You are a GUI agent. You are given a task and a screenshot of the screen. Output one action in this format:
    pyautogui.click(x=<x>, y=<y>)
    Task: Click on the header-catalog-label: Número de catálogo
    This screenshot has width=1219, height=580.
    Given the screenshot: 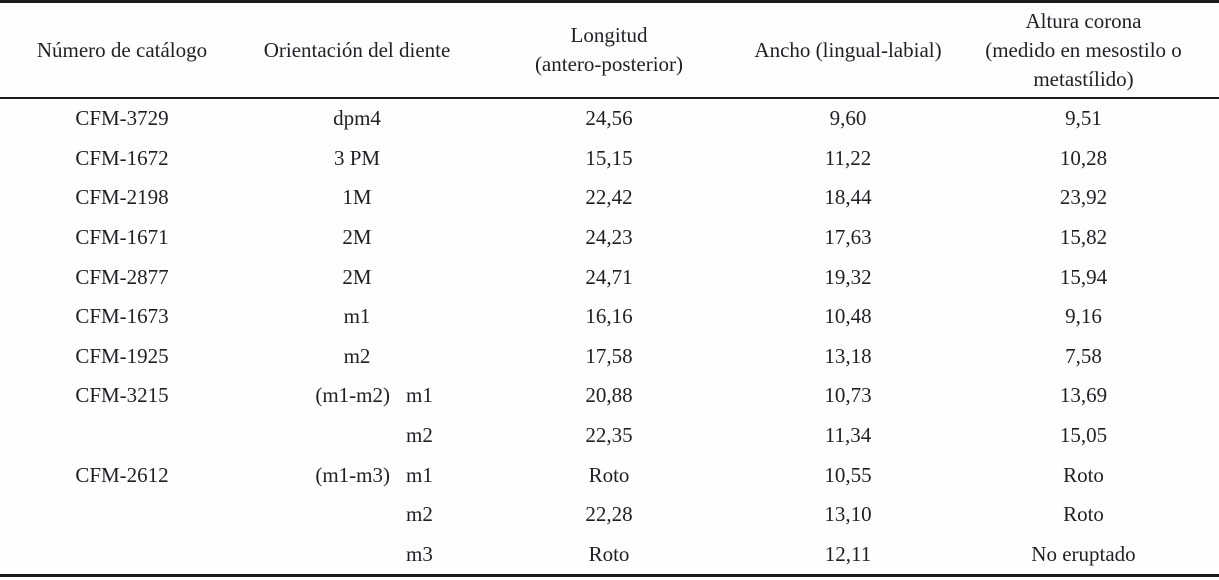 What is the action you would take?
    pyautogui.click(x=122, y=49)
    